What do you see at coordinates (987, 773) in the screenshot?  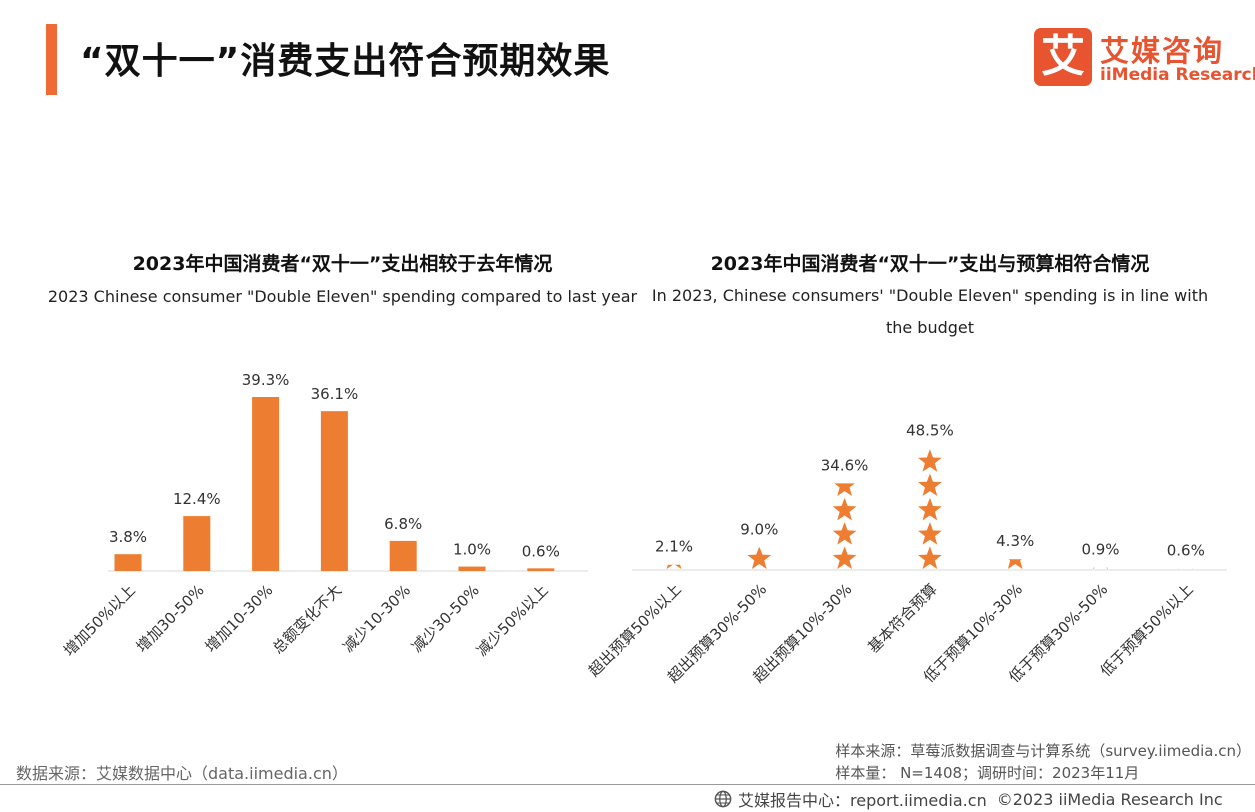 I see `sample-size: 样本量： N=1408；调研时间：2023年11月` at bounding box center [987, 773].